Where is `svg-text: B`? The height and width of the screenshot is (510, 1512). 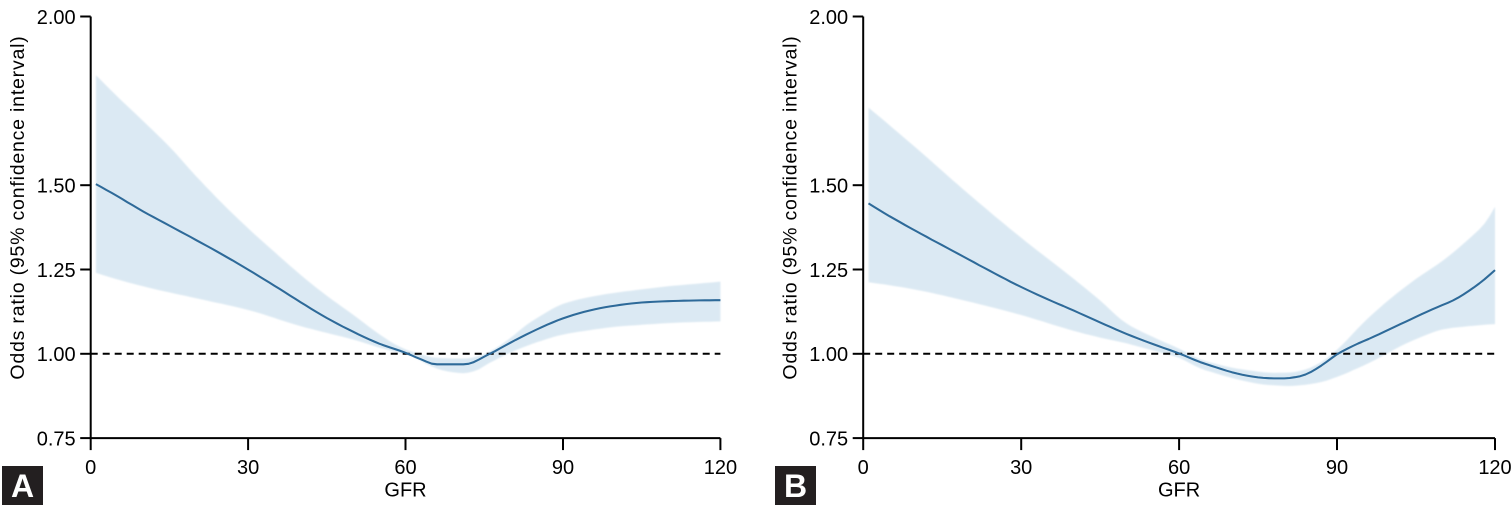 svg-text: B is located at coordinates (795, 486).